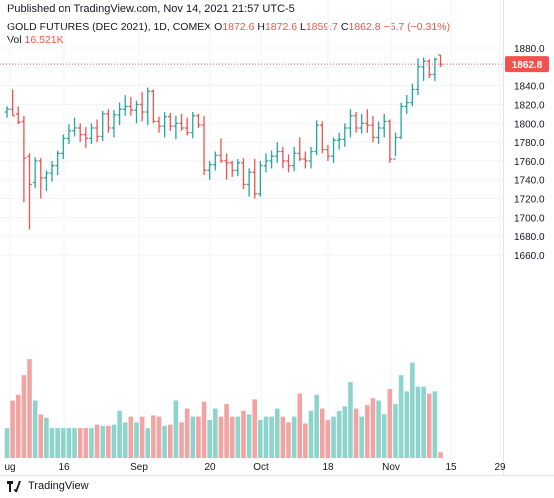 Image resolution: width=554 pixels, height=498 pixels. What do you see at coordinates (529, 49) in the screenshot?
I see `price-tick-label: 1880.0` at bounding box center [529, 49].